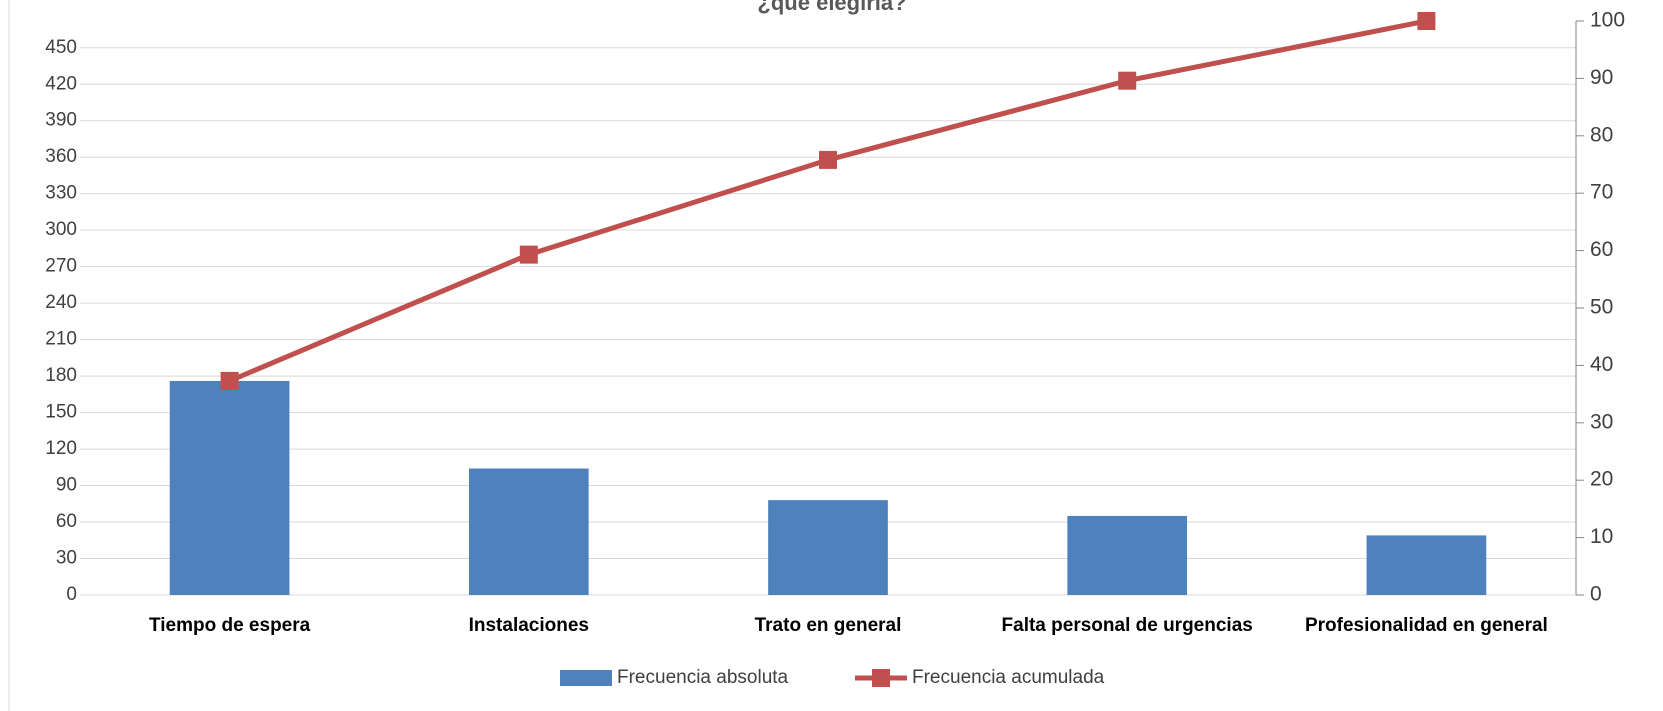 The height and width of the screenshot is (711, 1663). Describe the element at coordinates (61, 156) in the screenshot. I see `y-tick-label: 360` at that location.